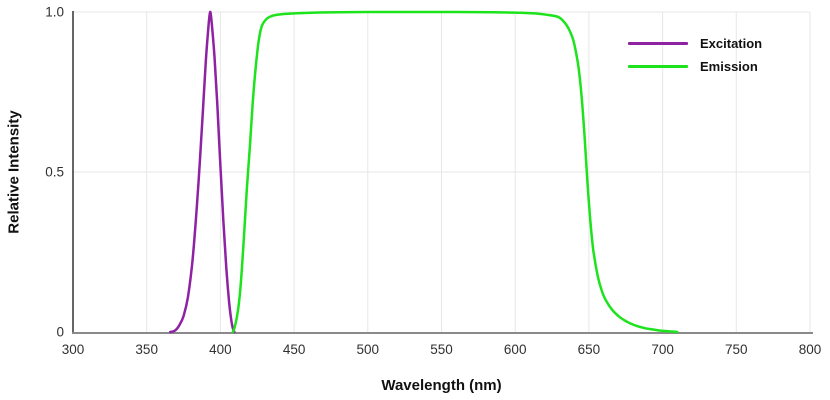  I want to click on emission-line-swatch, so click(658, 66).